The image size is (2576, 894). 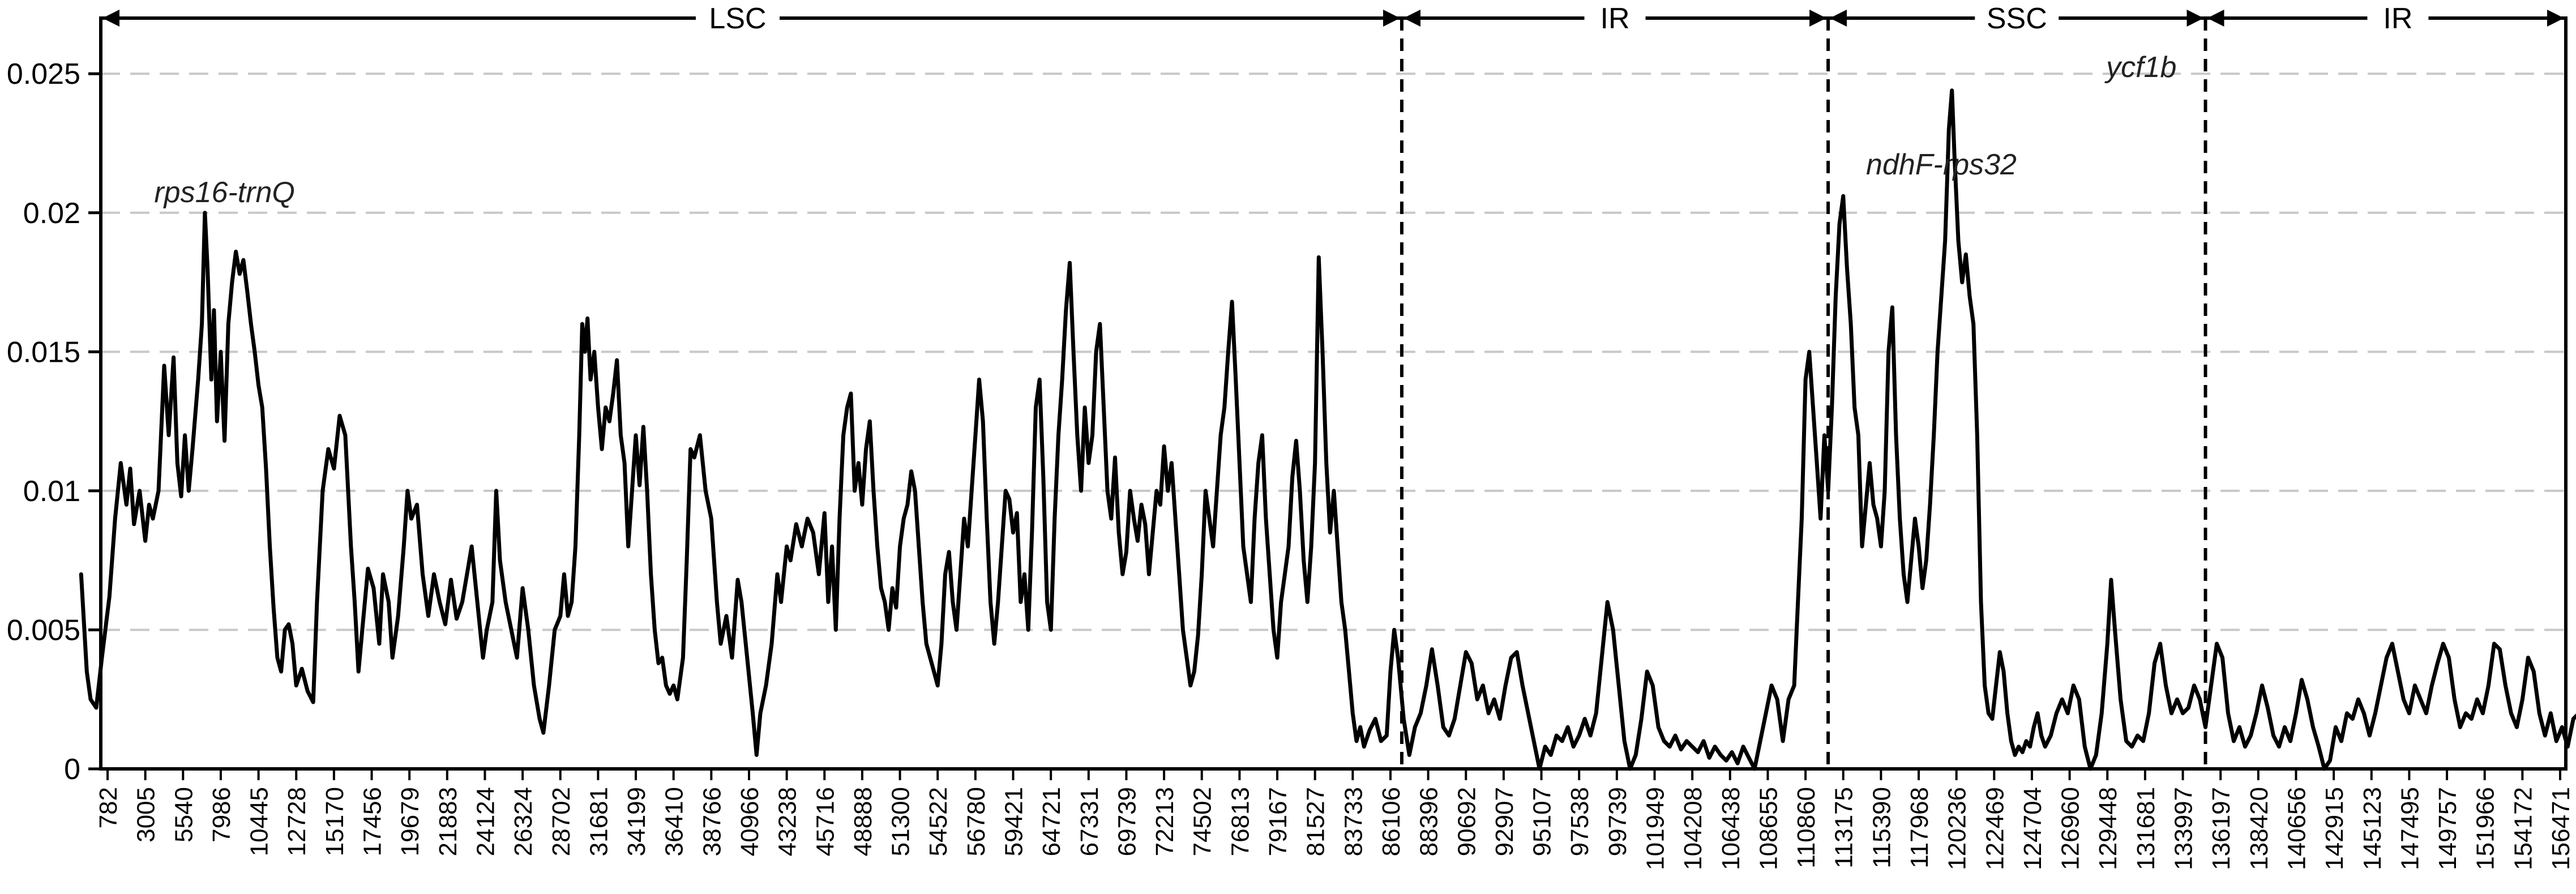 What do you see at coordinates (1919, 828) in the screenshot?
I see `x-tick-label: 117968` at bounding box center [1919, 828].